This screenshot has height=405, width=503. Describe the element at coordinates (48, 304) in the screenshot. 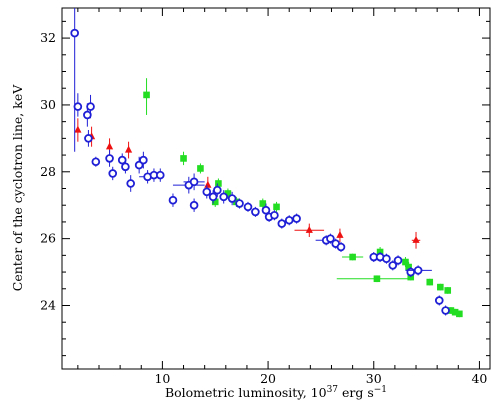

I see `y-tick-label: 24` at that location.